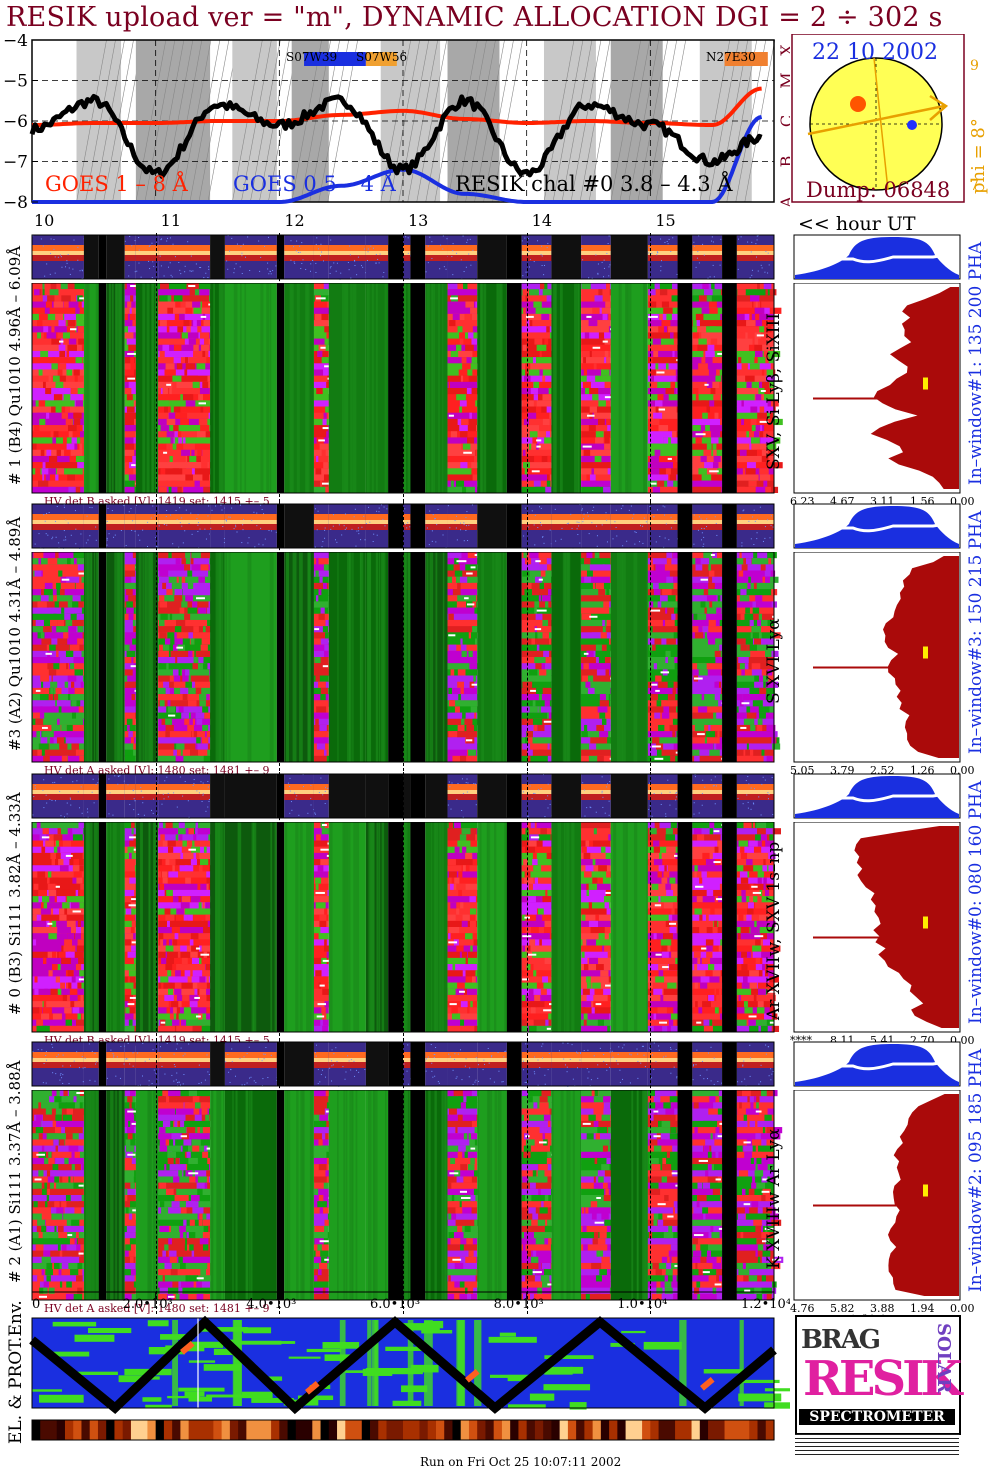 This screenshot has width=1004, height=1477. Describe the element at coordinates (925, 652) in the screenshot. I see `spectrum-marker` at that location.